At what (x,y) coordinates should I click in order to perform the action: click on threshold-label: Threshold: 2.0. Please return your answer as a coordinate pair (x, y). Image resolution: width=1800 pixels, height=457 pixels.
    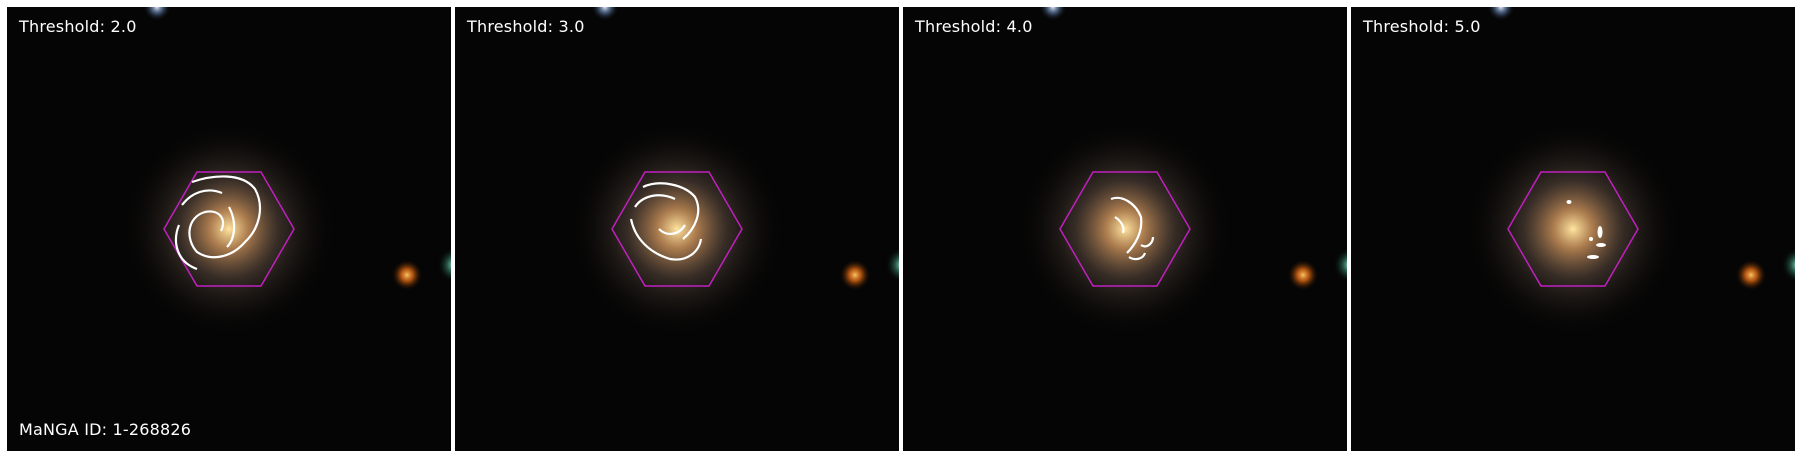
    Looking at the image, I should click on (78, 26).